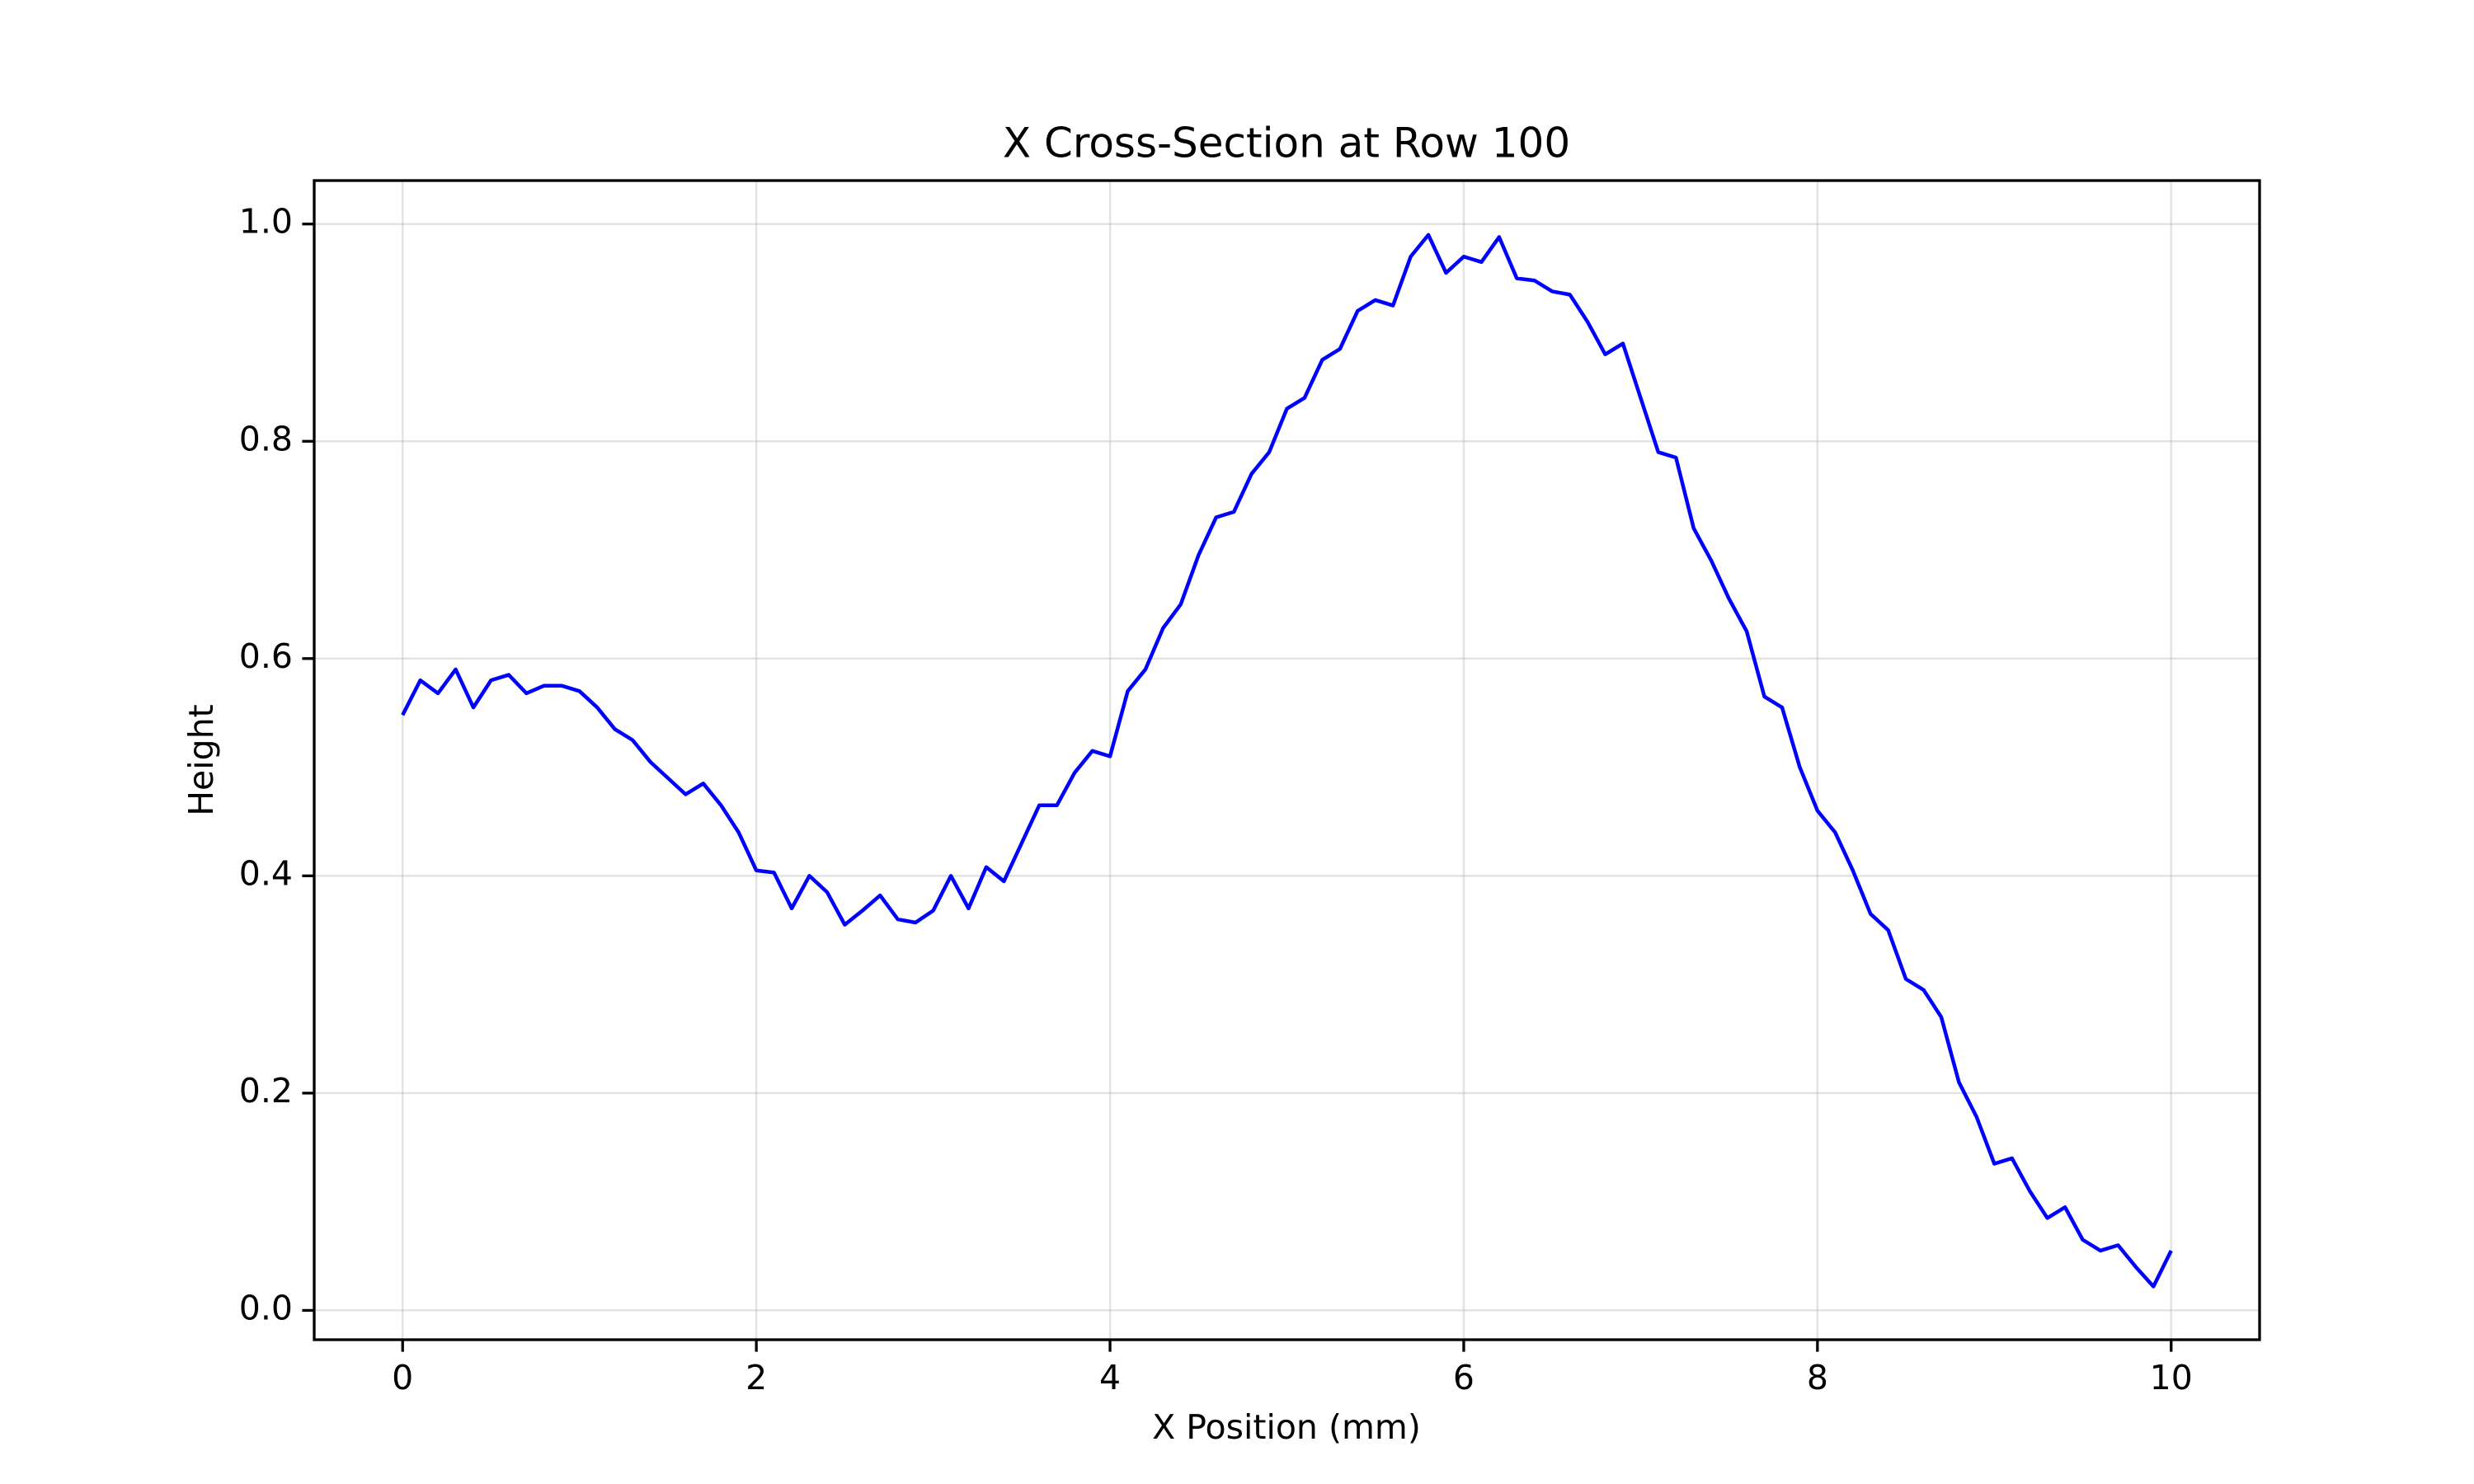 The image size is (2474, 1484). What do you see at coordinates (266, 1091) in the screenshot?
I see `y-tick-label: 0.2` at bounding box center [266, 1091].